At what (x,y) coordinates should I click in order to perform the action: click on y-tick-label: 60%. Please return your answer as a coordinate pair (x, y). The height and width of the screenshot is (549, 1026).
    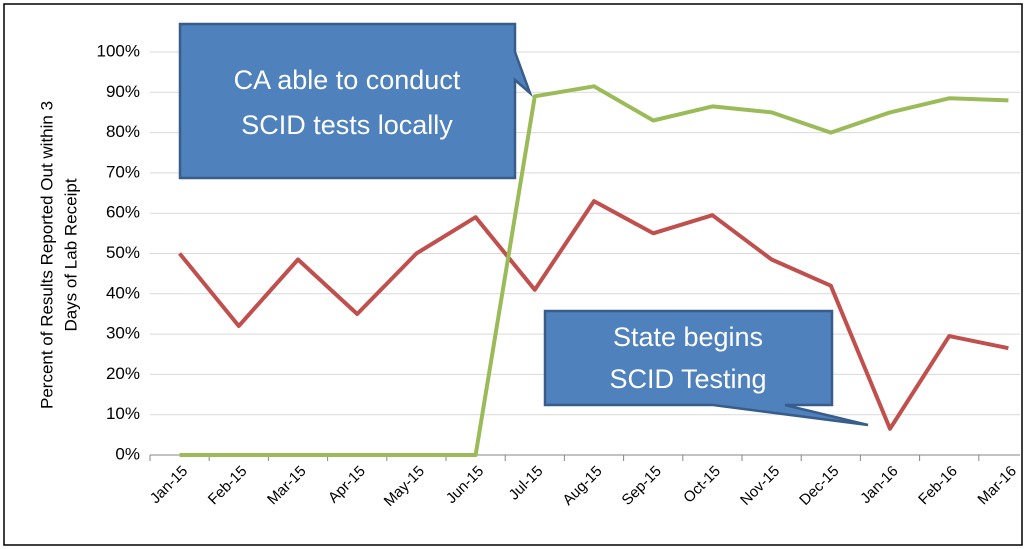
    Looking at the image, I should click on (123, 212).